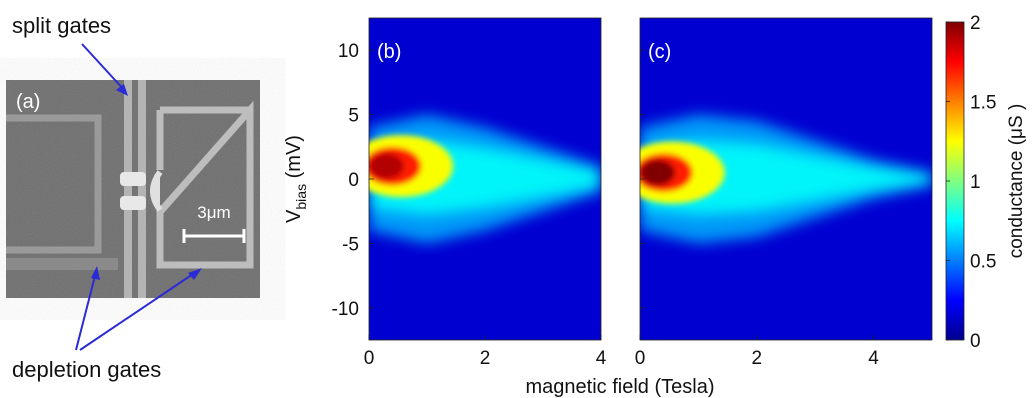 The height and width of the screenshot is (398, 1034). What do you see at coordinates (104, 68) in the screenshot?
I see `split-gates-arrow` at bounding box center [104, 68].